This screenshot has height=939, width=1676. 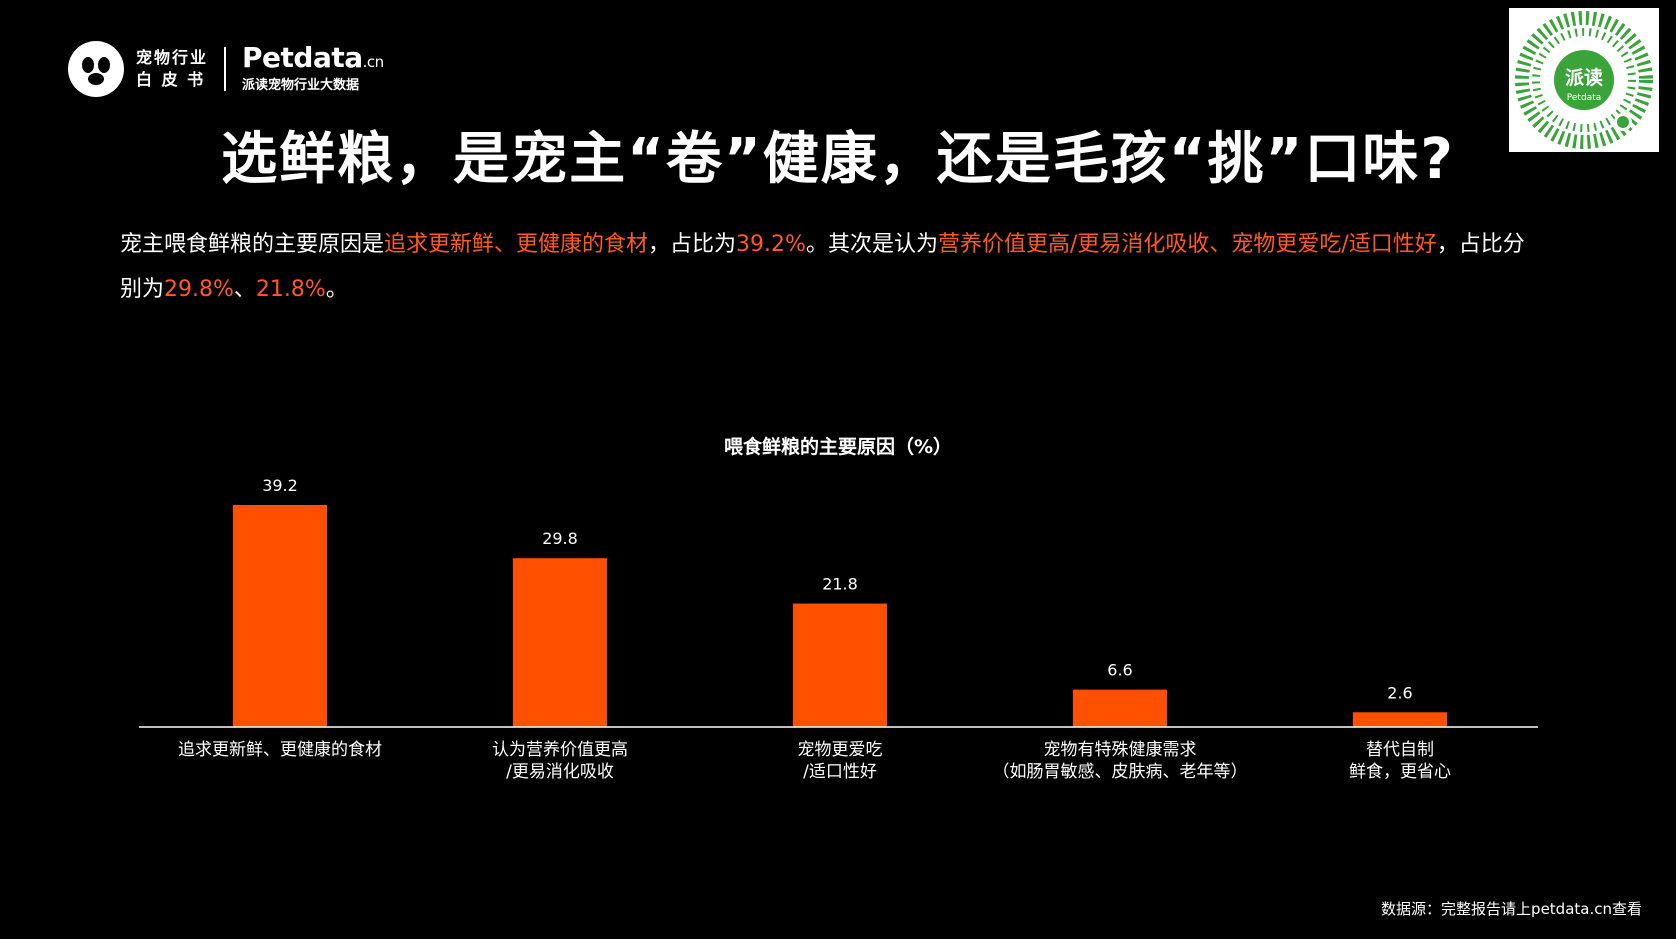 What do you see at coordinates (244, 289) in the screenshot?
I see `summary-part-5: 、` at bounding box center [244, 289].